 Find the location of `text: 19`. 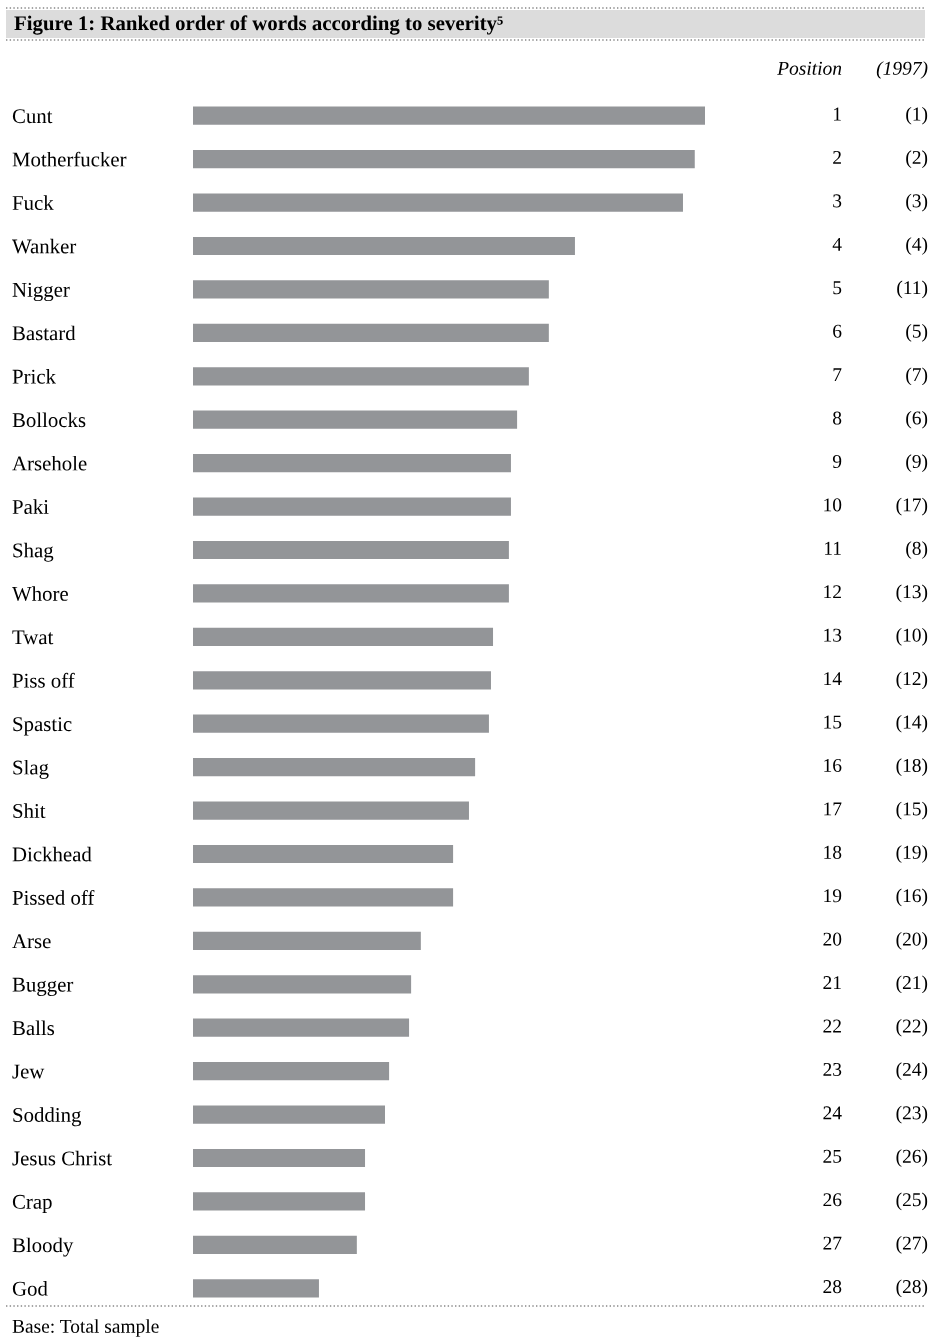

text: 19 is located at coordinates (833, 896).